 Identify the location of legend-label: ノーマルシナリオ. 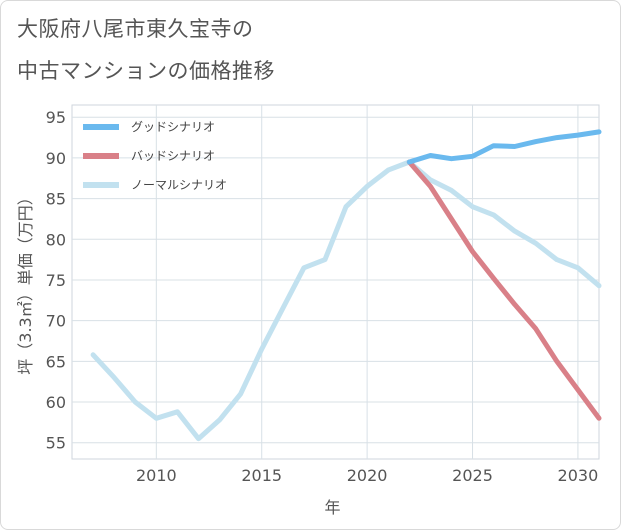
(179, 185).